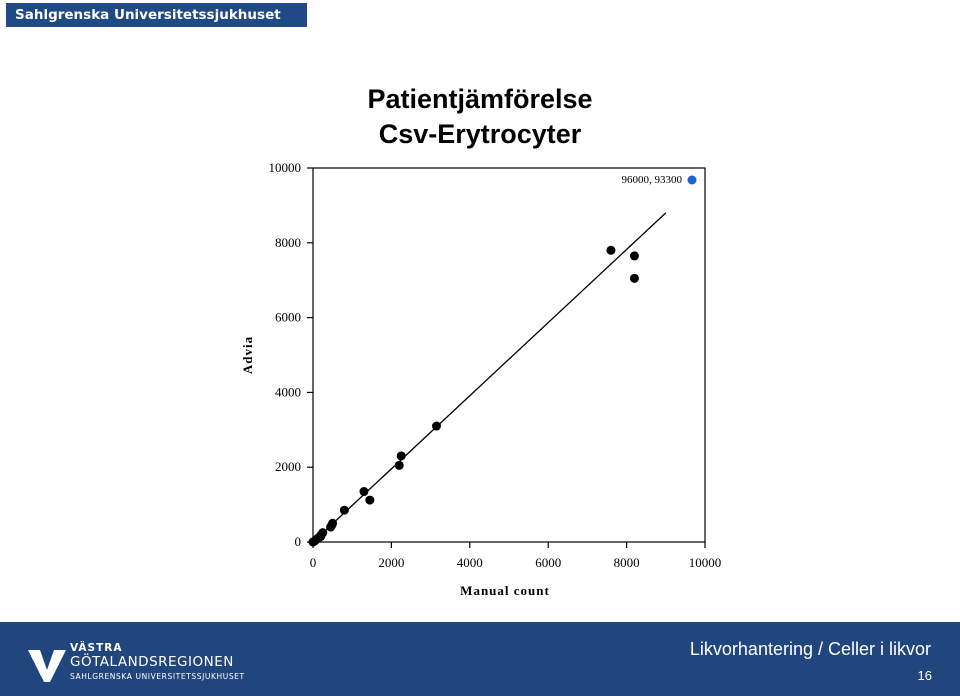 Image resolution: width=960 pixels, height=696 pixels. Describe the element at coordinates (480, 99) in the screenshot. I see `slide-title: Patientjämförelse` at that location.